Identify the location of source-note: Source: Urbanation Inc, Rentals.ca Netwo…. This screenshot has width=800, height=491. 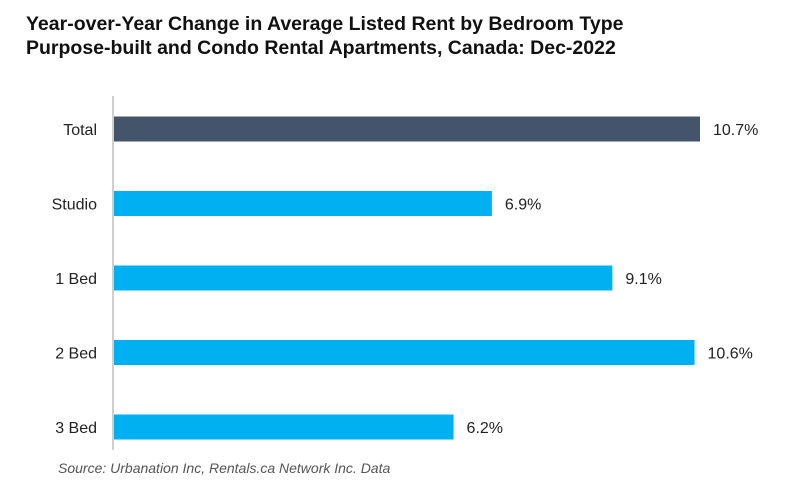
(224, 468).